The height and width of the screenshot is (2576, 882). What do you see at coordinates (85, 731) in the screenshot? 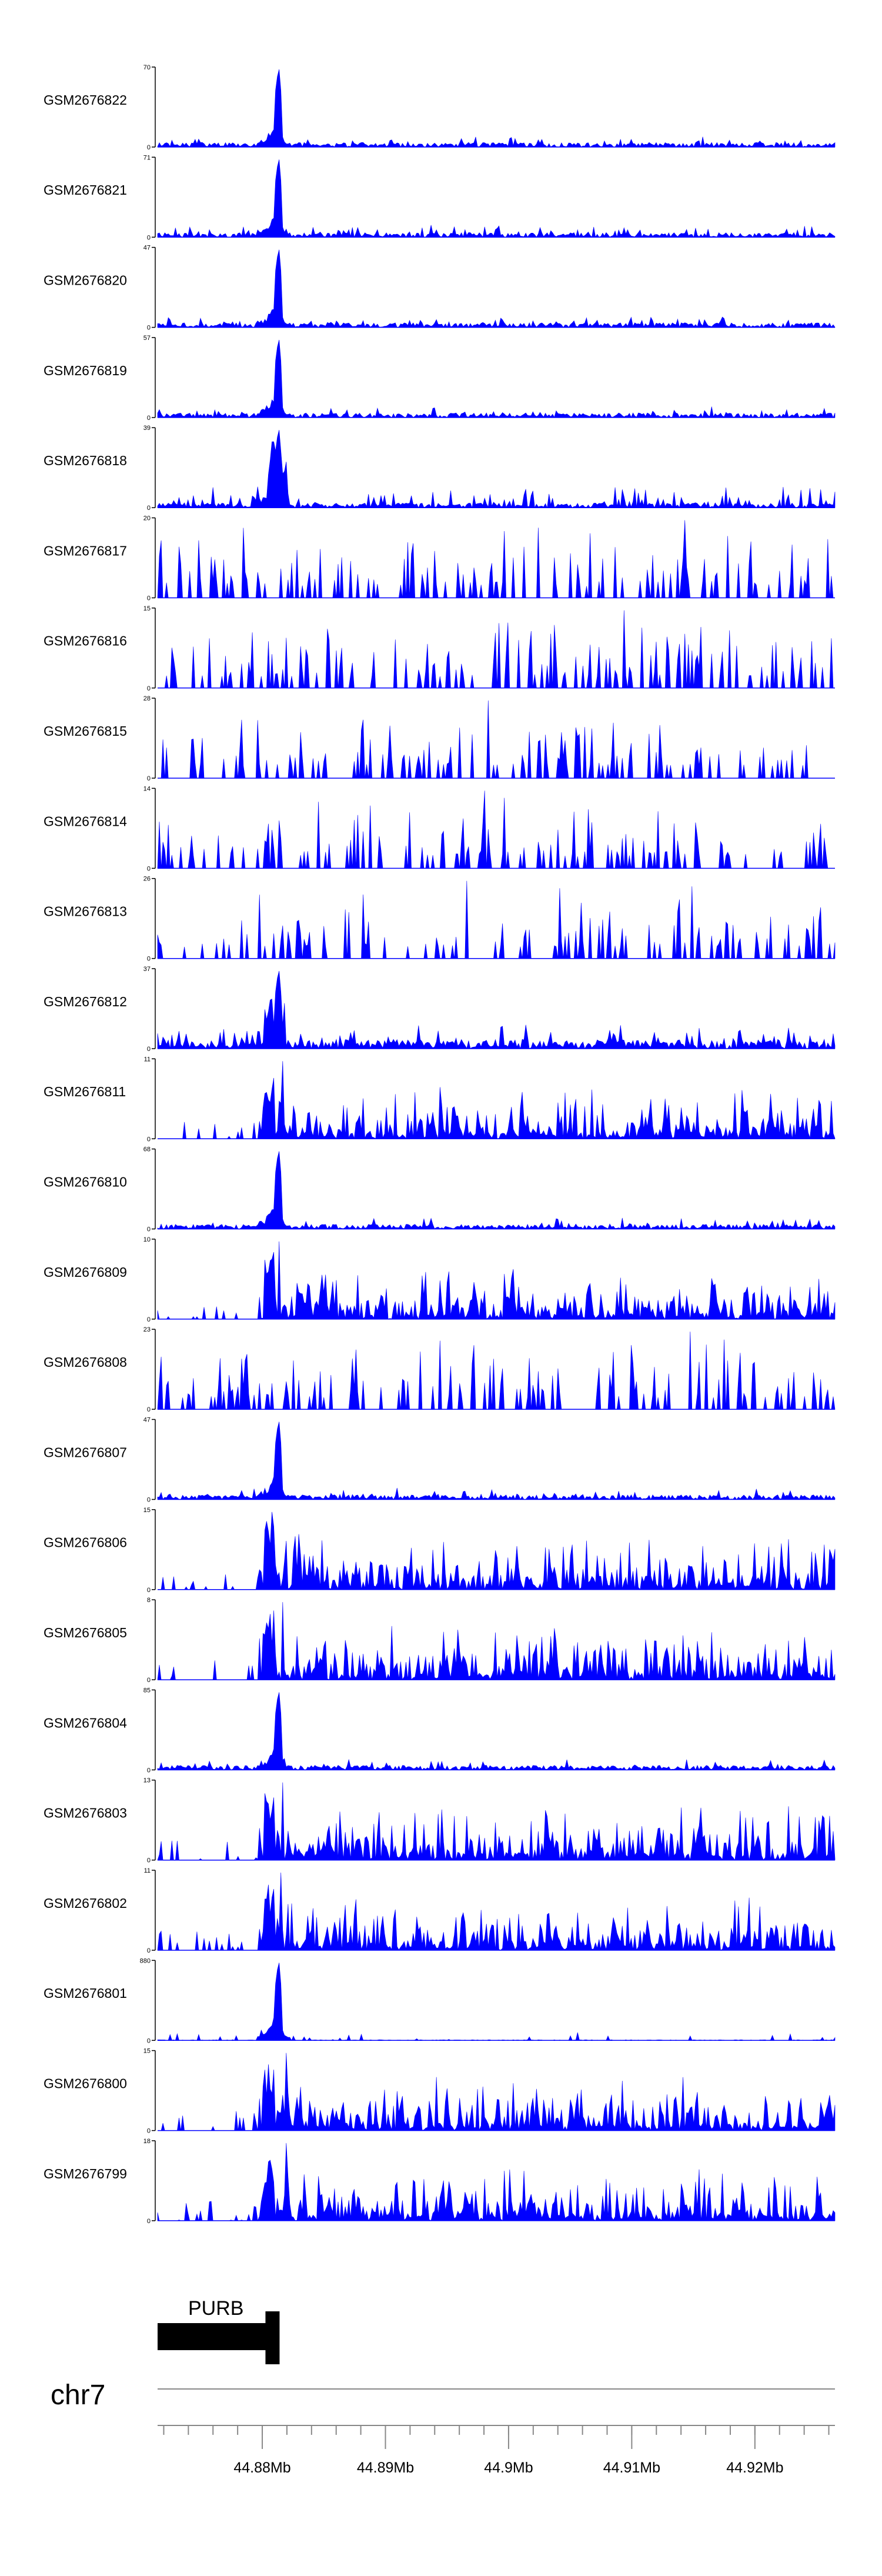
I see `track-label: GSM2676815` at bounding box center [85, 731].